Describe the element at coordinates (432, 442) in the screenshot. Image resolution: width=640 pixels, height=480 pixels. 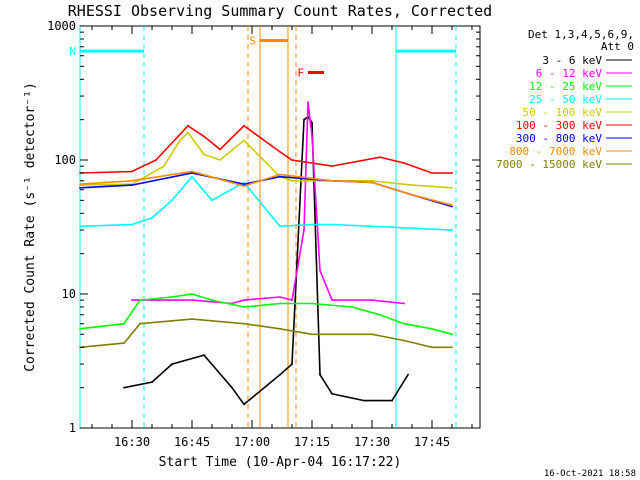
I see `x-tick-label: 17:45` at that location.